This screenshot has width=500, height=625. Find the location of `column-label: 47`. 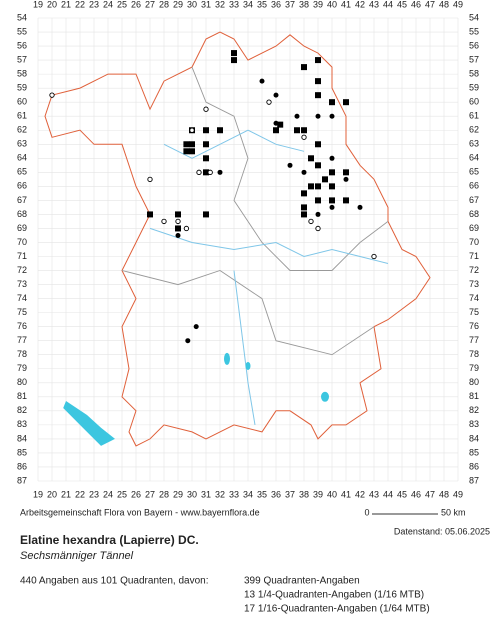

column-label: 47 is located at coordinates (430, 4).